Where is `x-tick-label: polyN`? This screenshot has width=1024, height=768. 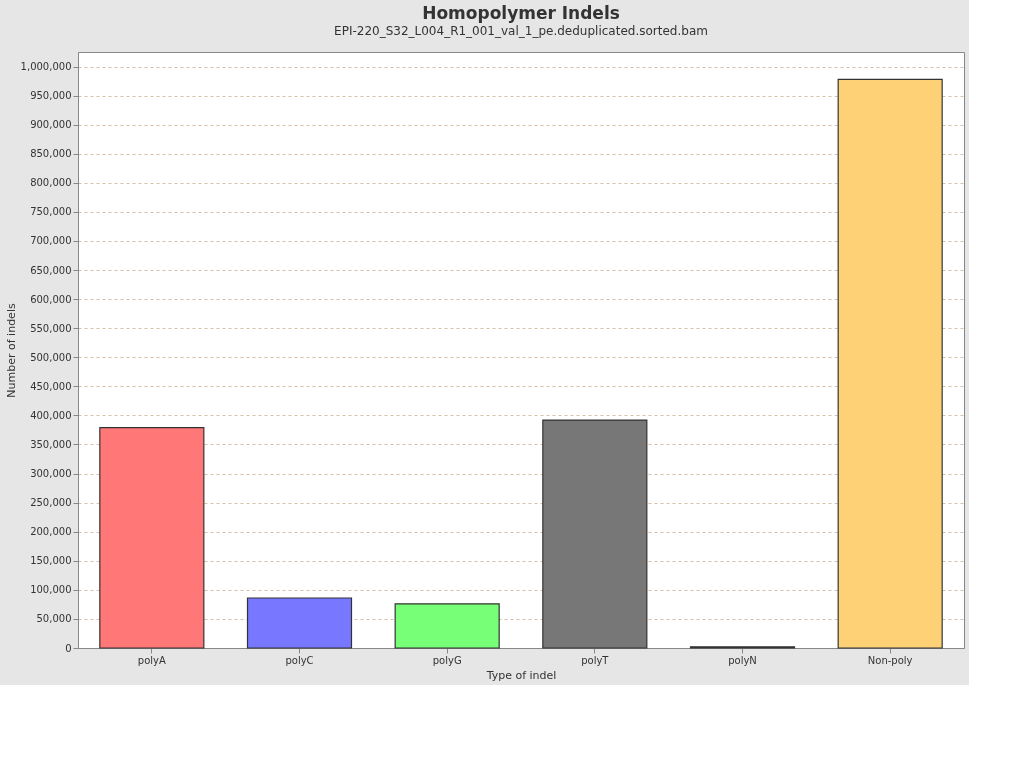
x-tick-label: polyN is located at coordinates (742, 660).